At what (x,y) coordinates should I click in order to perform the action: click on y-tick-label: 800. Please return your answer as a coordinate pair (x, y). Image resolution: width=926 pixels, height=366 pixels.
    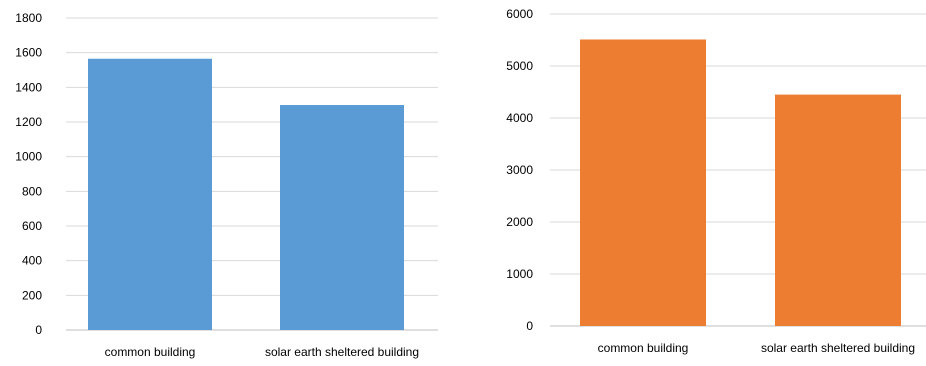
    Looking at the image, I should click on (32, 191).